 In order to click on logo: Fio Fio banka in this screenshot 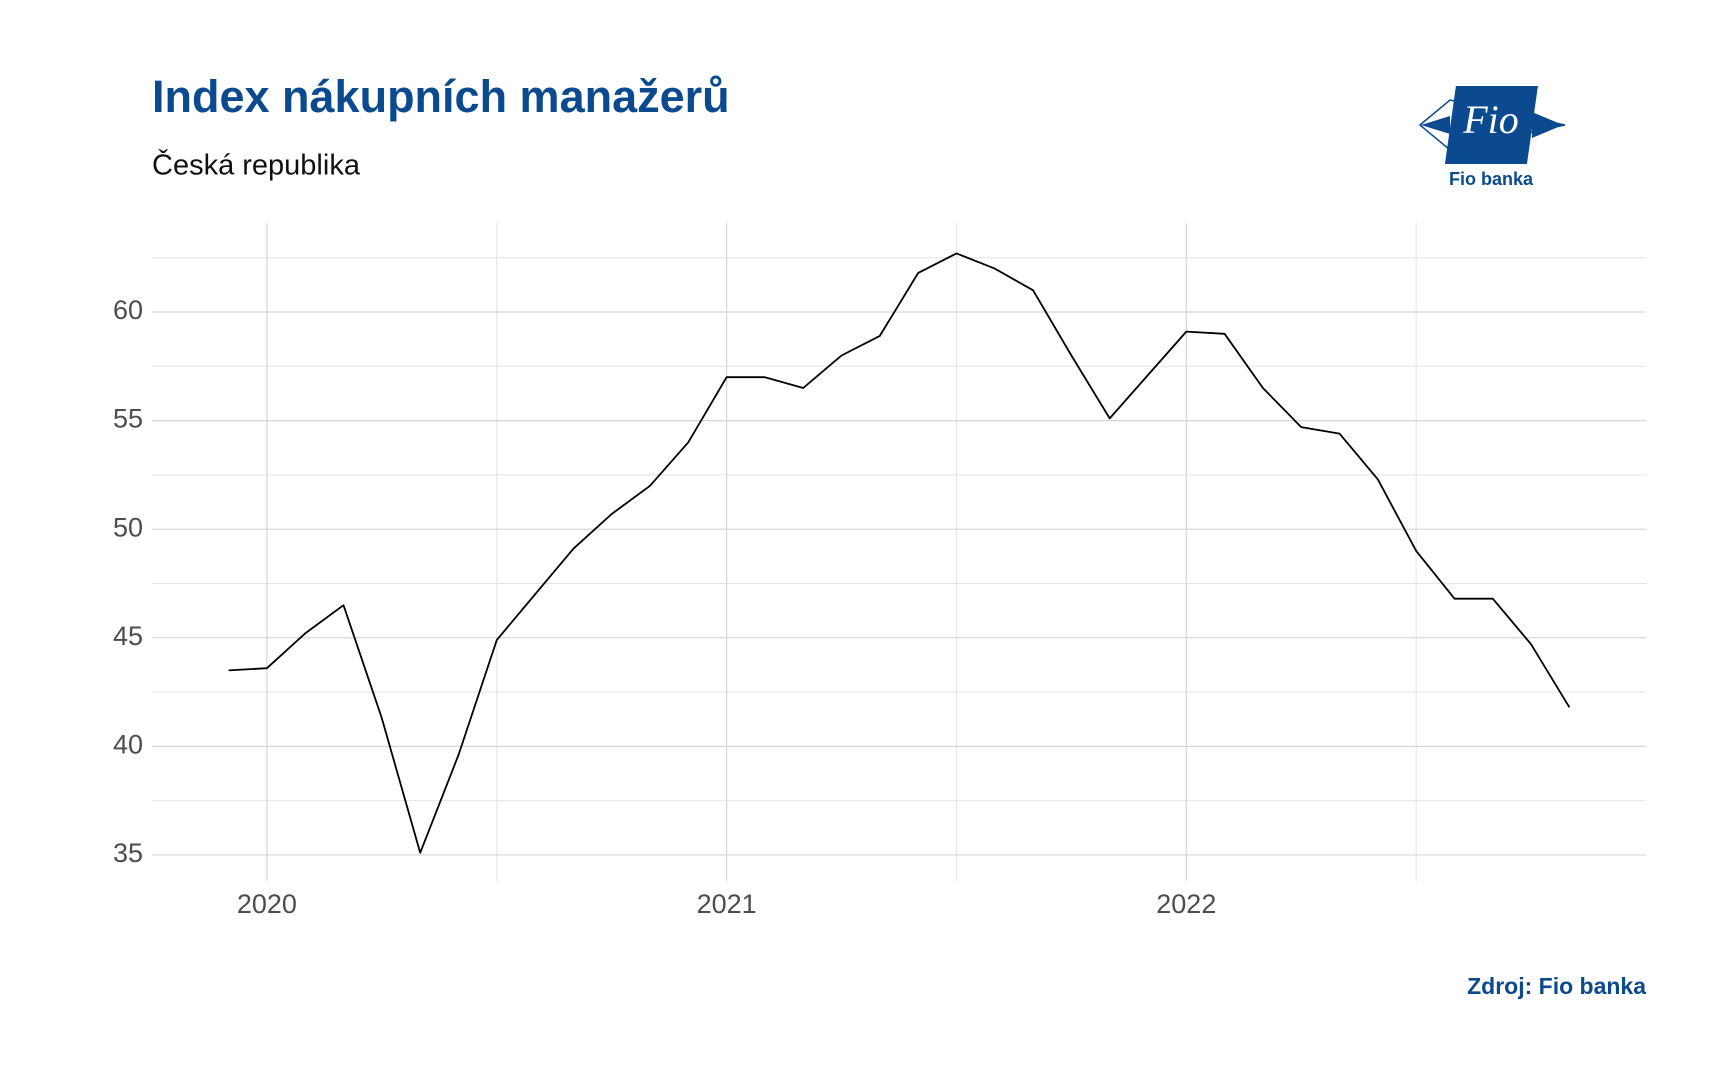, I will do `click(1492, 137)`.